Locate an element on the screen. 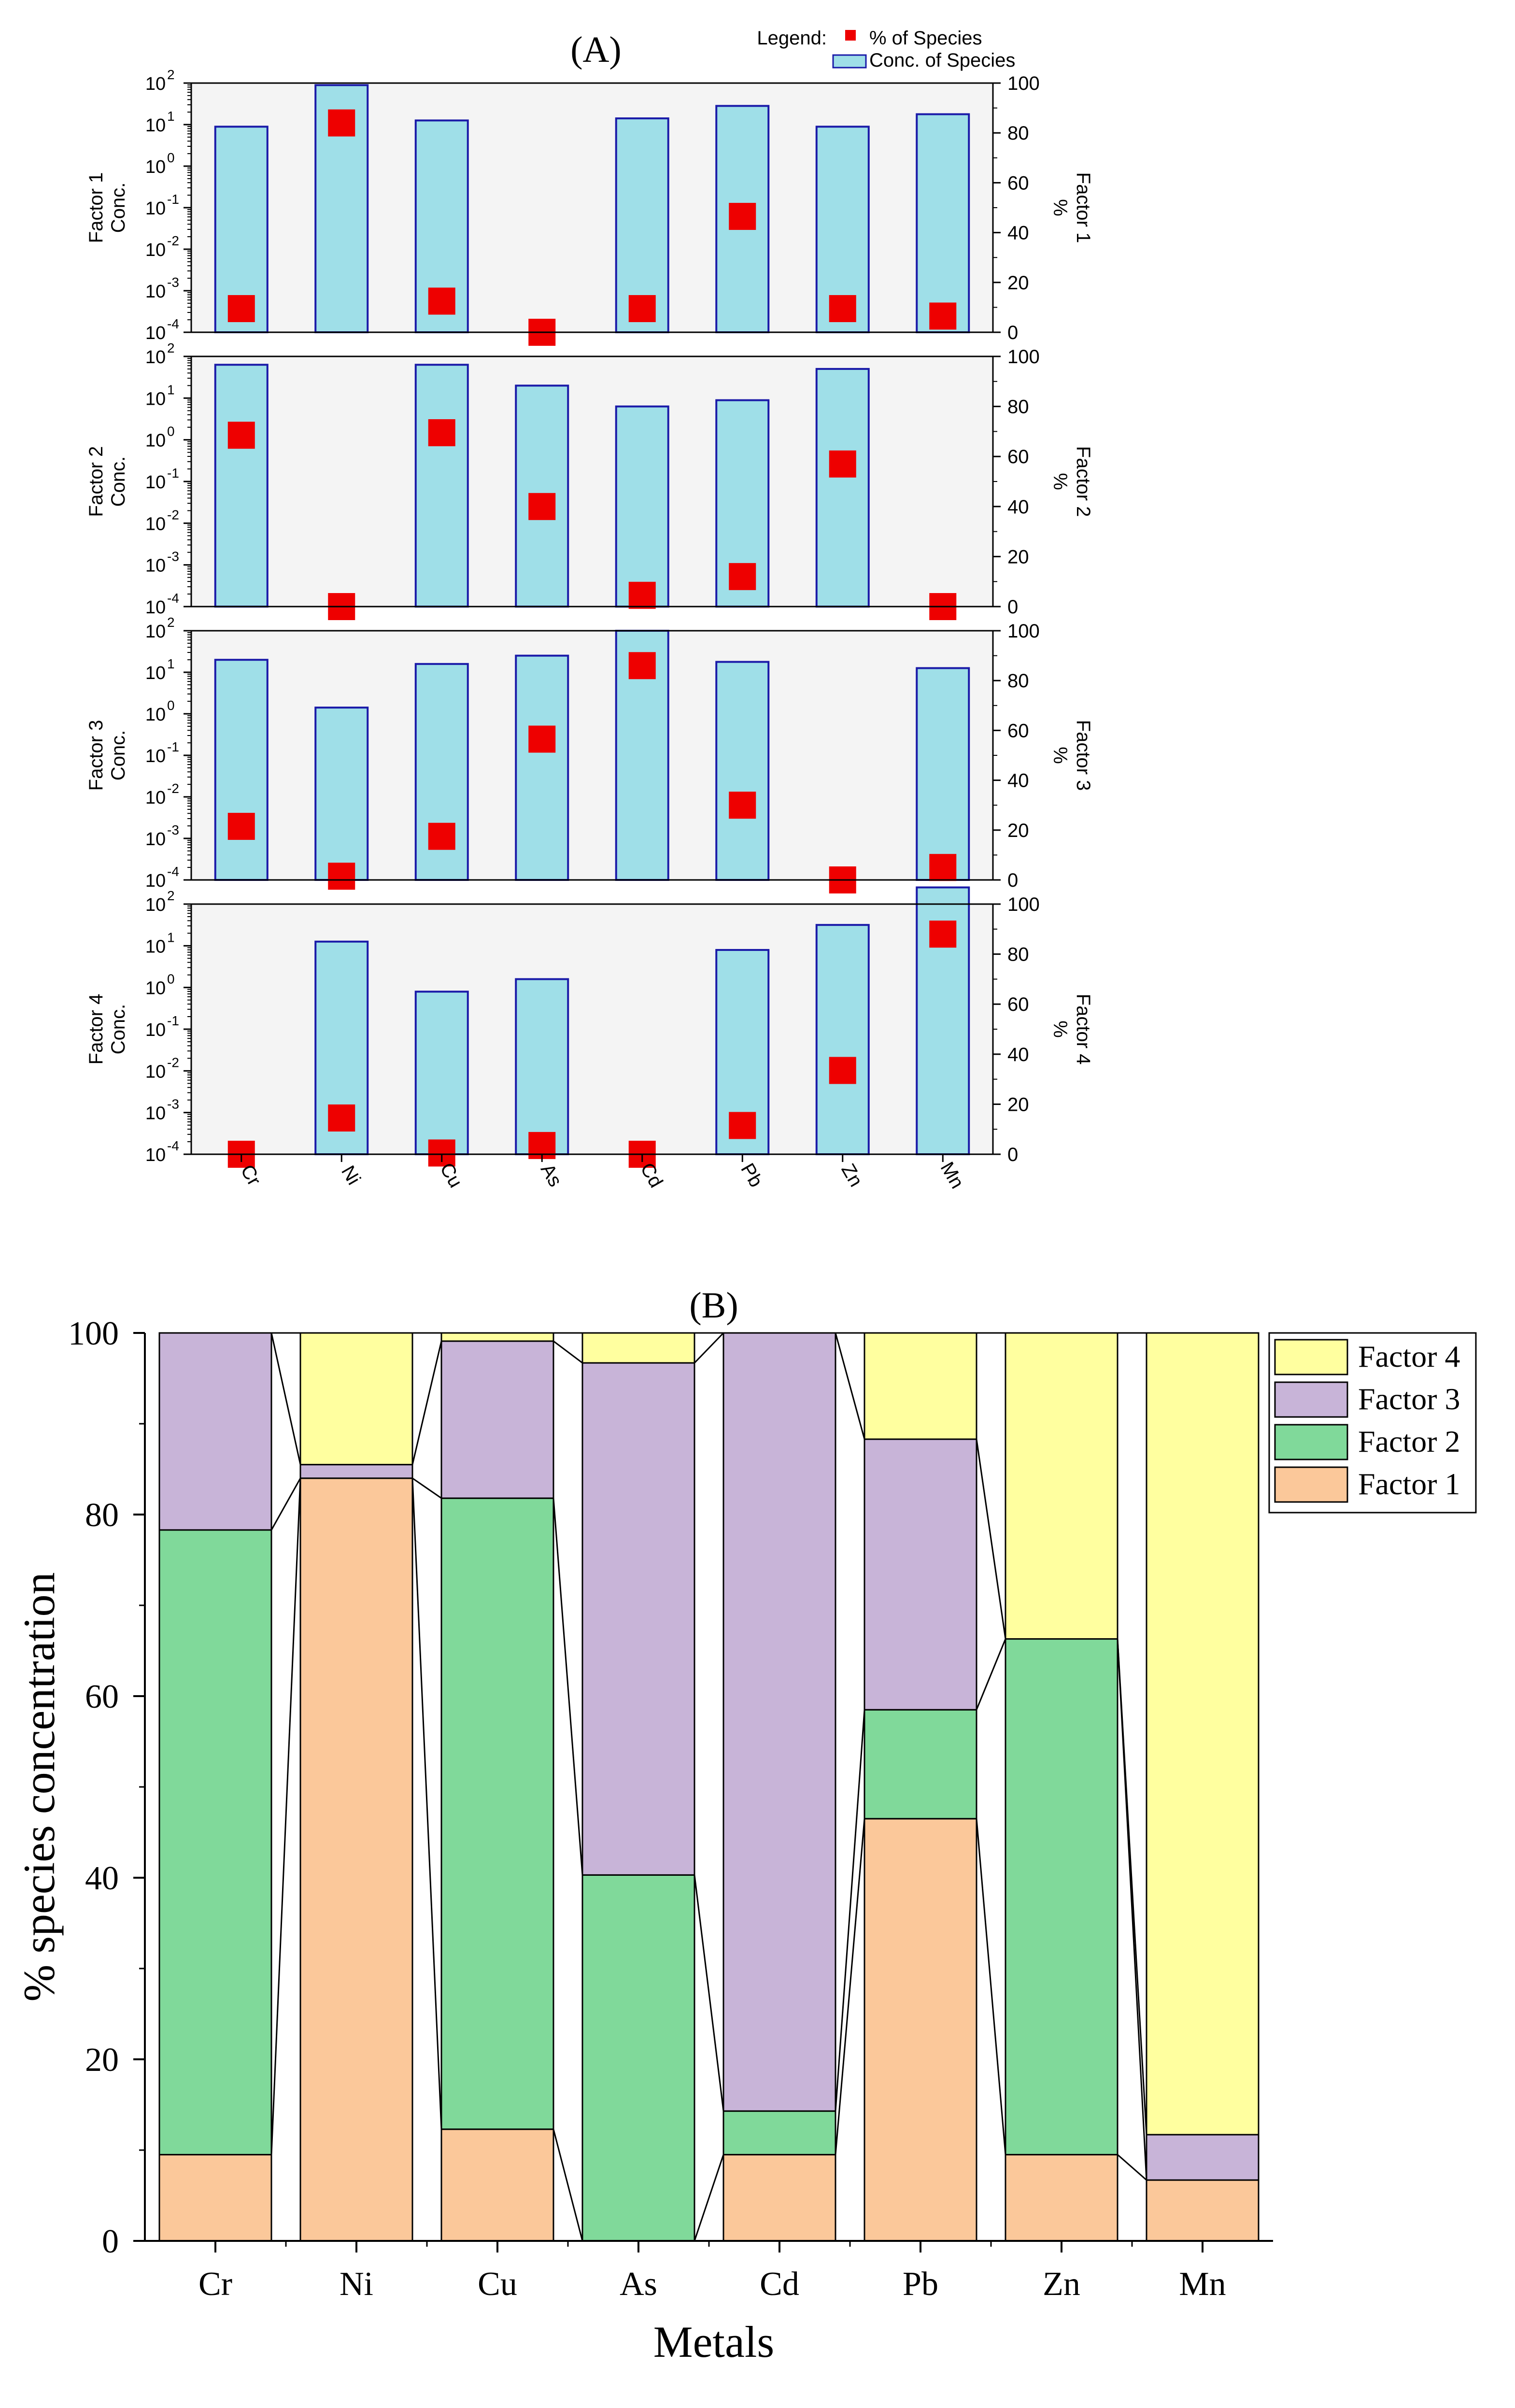 The image size is (1515, 2408). x-axis-title: Metals is located at coordinates (714, 2341).